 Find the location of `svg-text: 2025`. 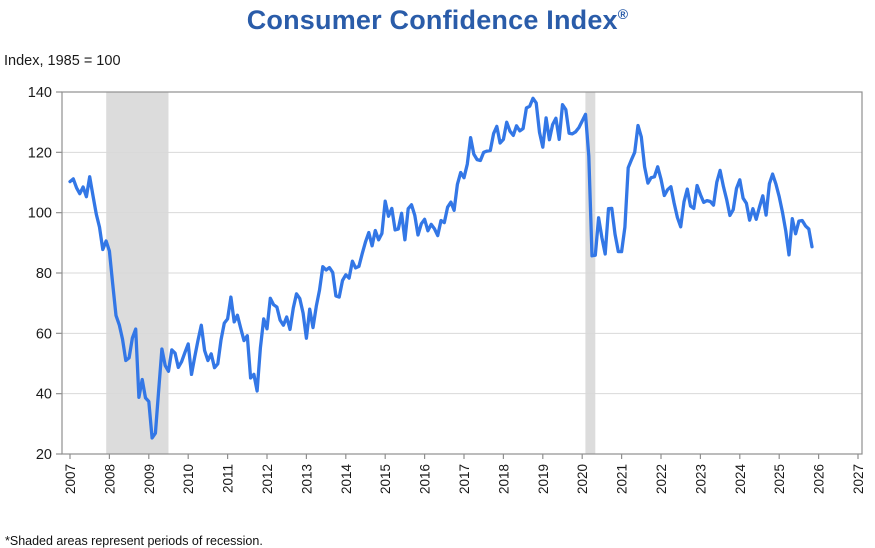

svg-text: 2025 is located at coordinates (779, 479).